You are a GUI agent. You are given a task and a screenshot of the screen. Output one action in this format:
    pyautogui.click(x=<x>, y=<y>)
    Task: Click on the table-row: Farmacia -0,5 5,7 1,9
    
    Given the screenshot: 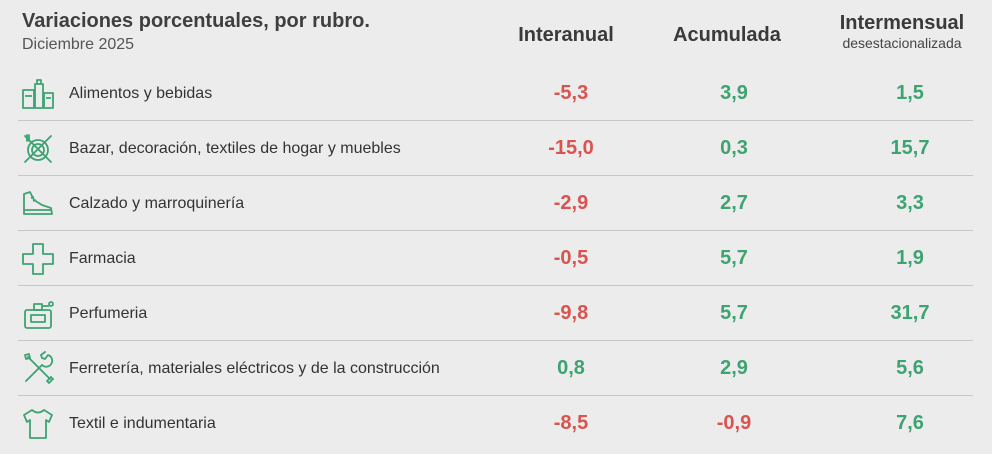 What is the action you would take?
    pyautogui.click(x=496, y=258)
    